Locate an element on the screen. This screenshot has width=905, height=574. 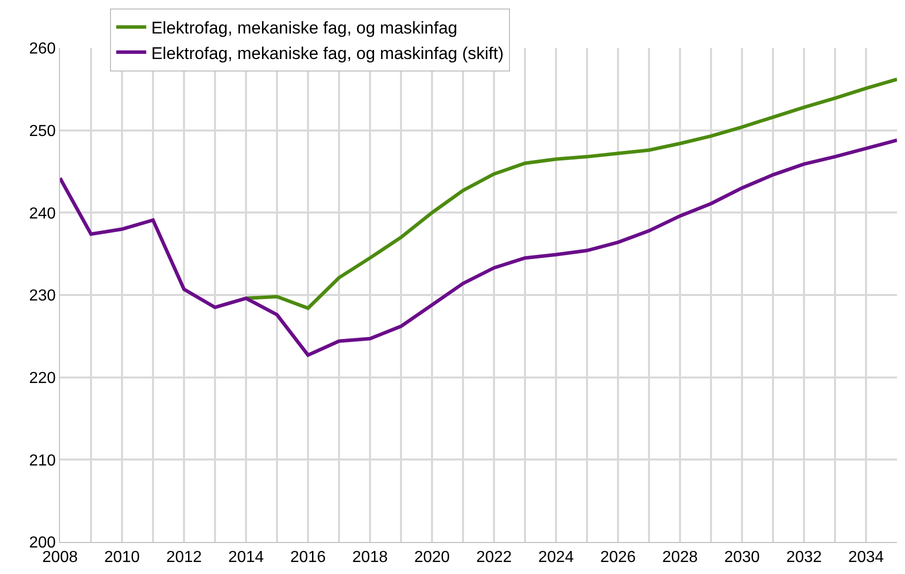
x-tick-label: 2034 is located at coordinates (866, 557).